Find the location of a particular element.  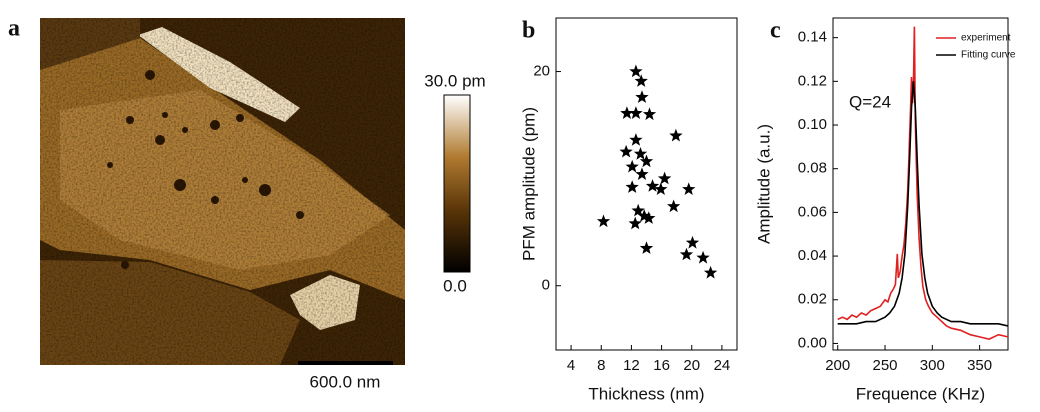

y-tick-label: 0.08 is located at coordinates (812, 168).